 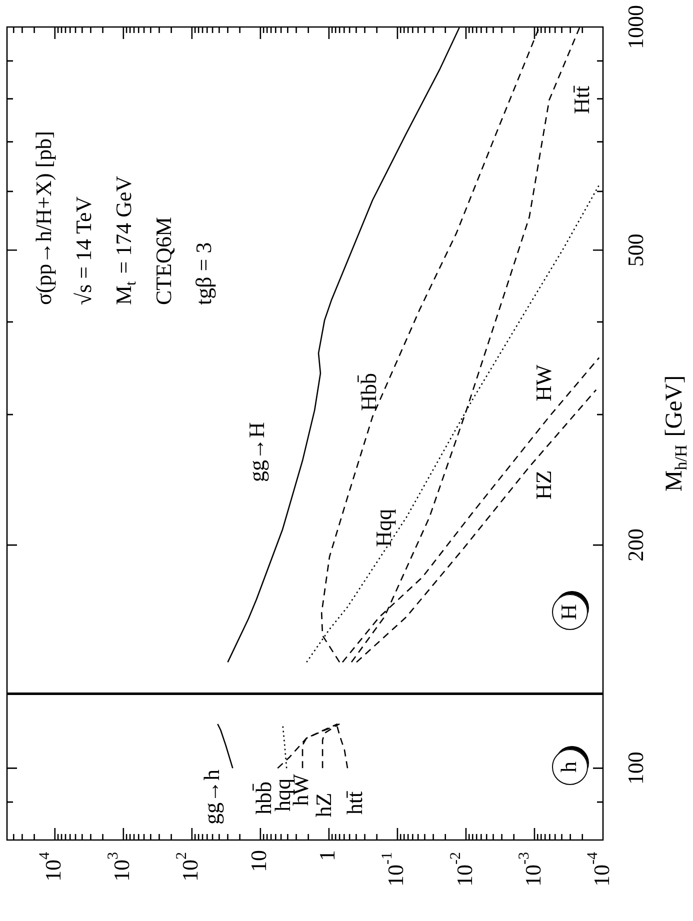 I want to click on annotation: h, so click(x=568, y=767).